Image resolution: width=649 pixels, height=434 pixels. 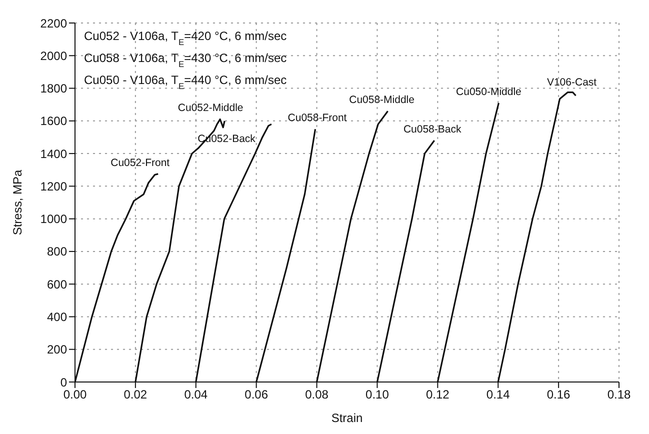 I want to click on y-tick-label: 1200, so click(x=54, y=186).